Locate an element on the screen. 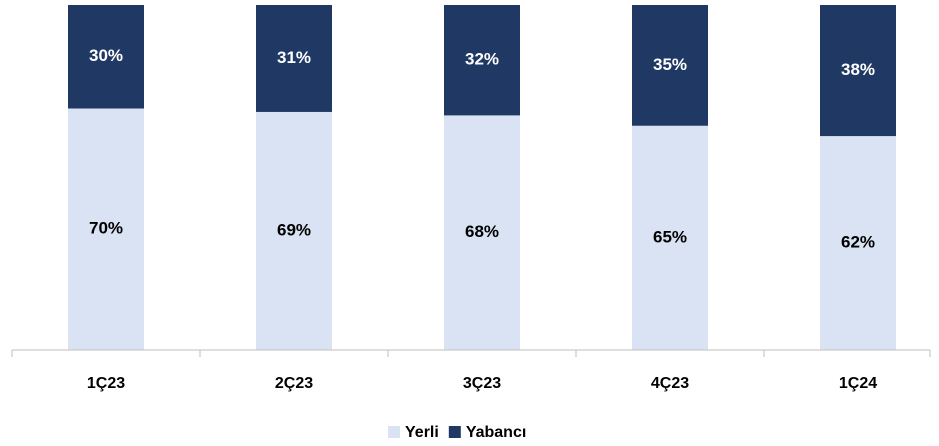 This screenshot has width=939, height=446. x-tick-label: 4Ç23 is located at coordinates (670, 383).